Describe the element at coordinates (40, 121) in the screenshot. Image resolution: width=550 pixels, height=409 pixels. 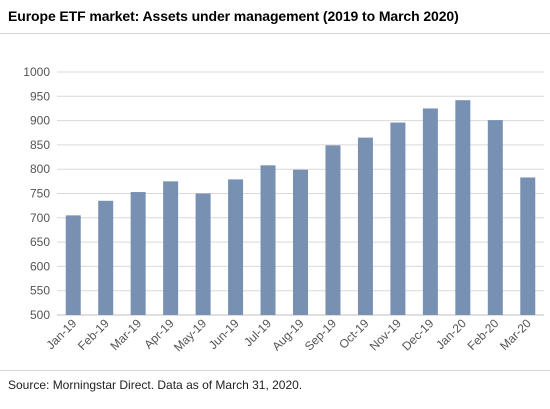
I see `y-tick-label: 900` at that location.